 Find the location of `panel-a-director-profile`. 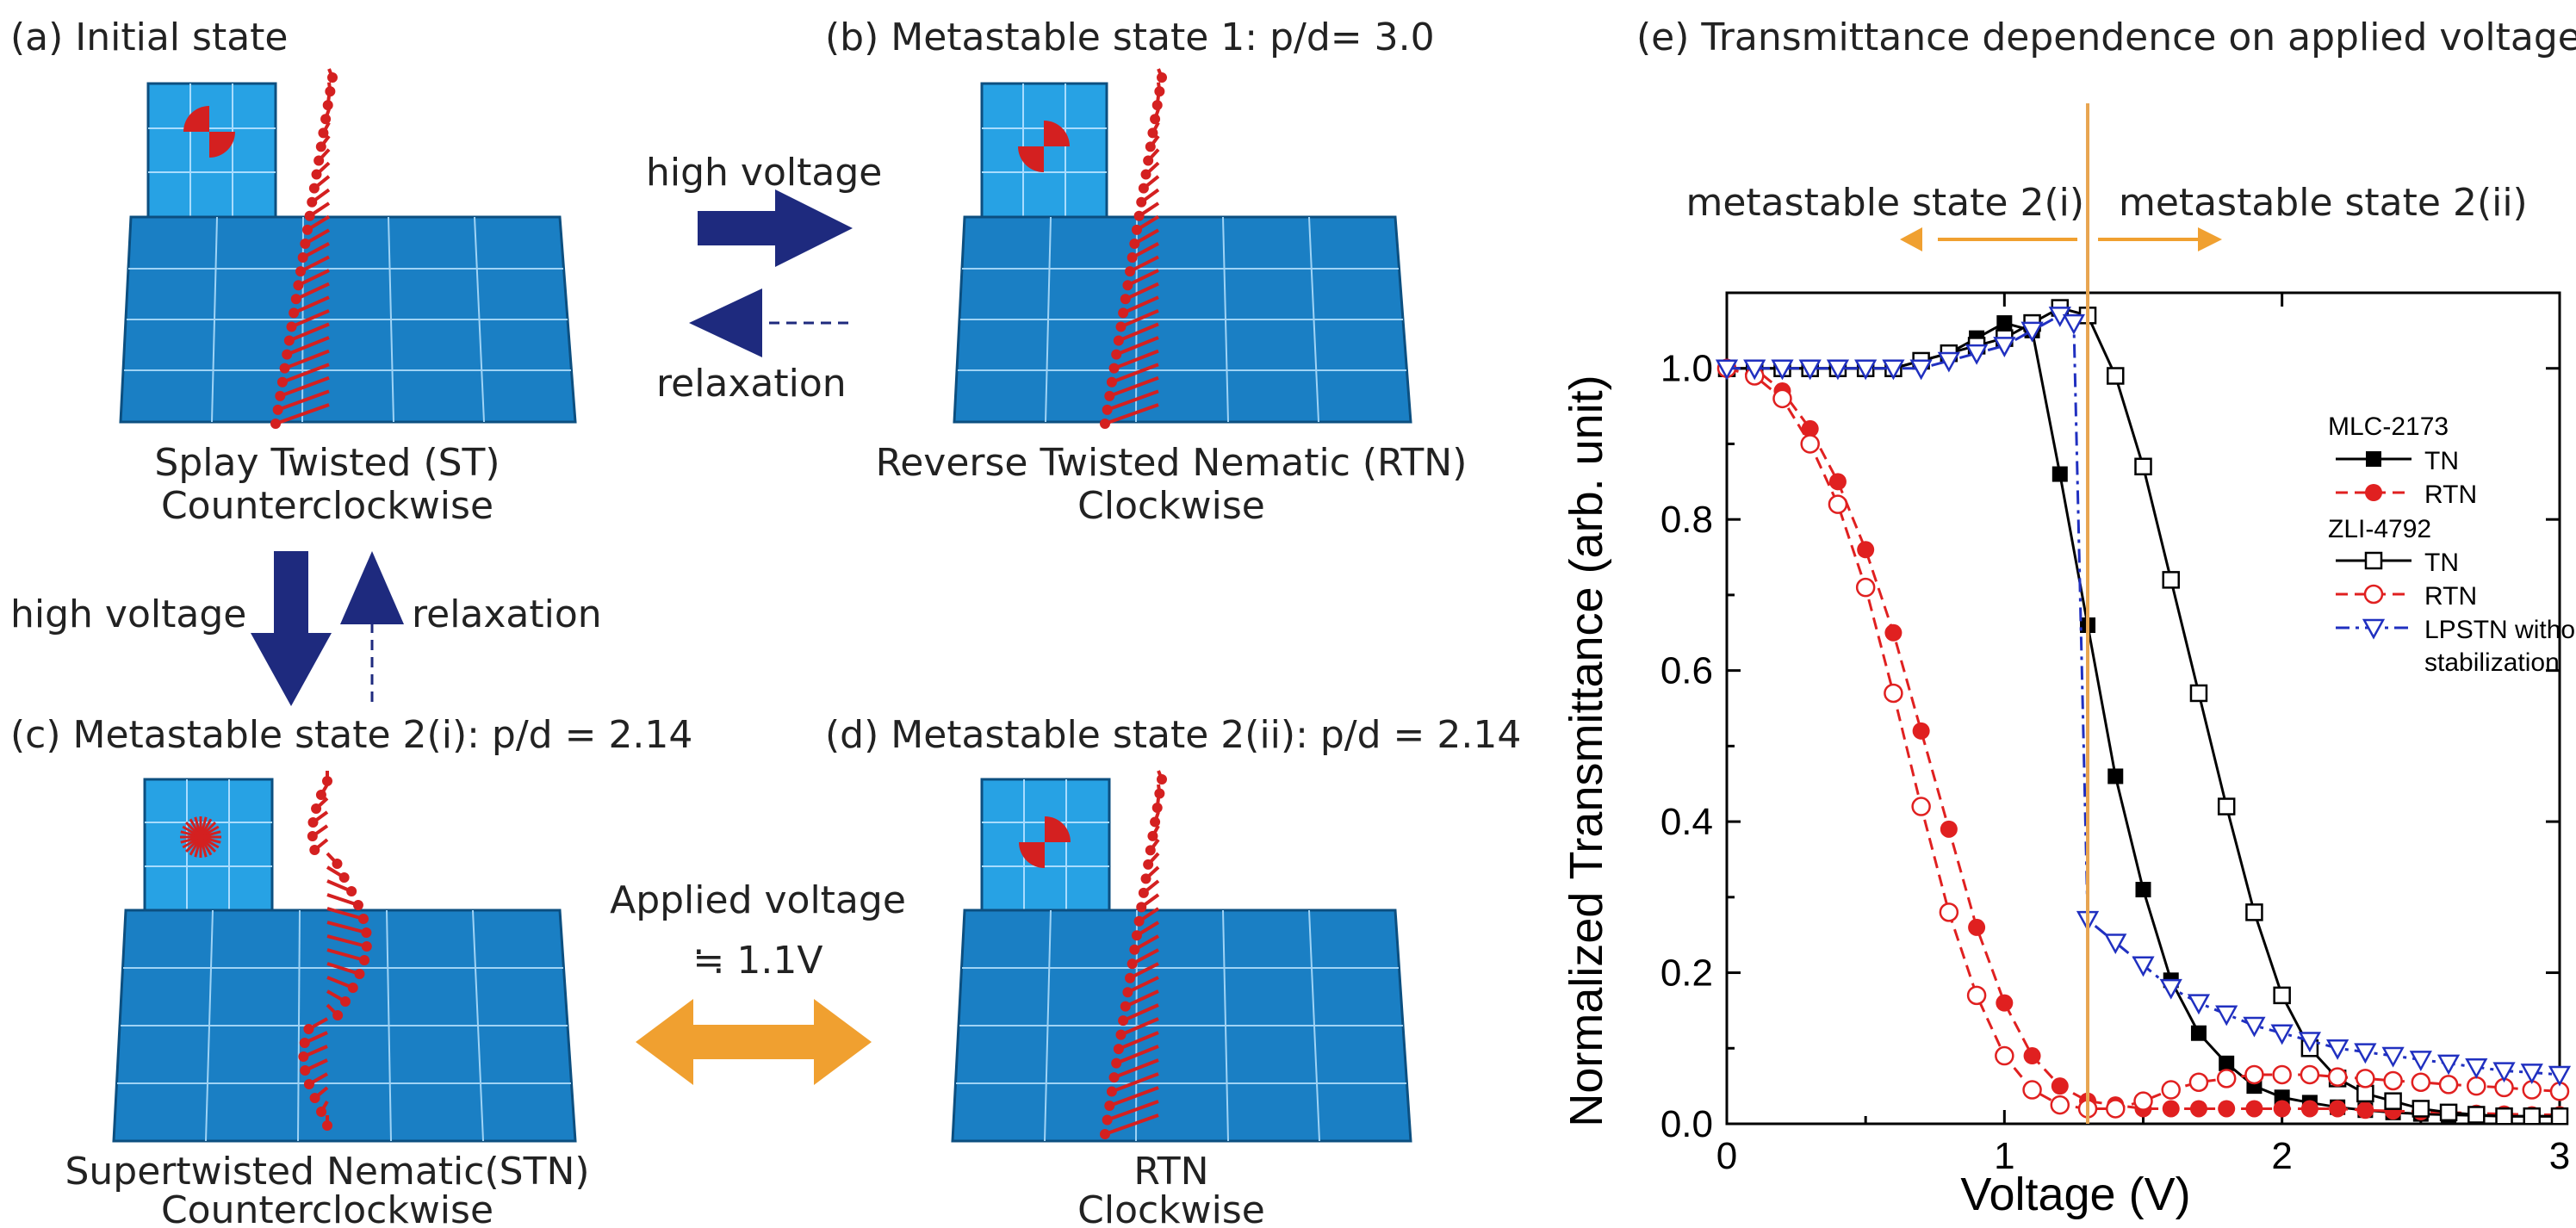

panel-a-director-profile is located at coordinates (304, 249).